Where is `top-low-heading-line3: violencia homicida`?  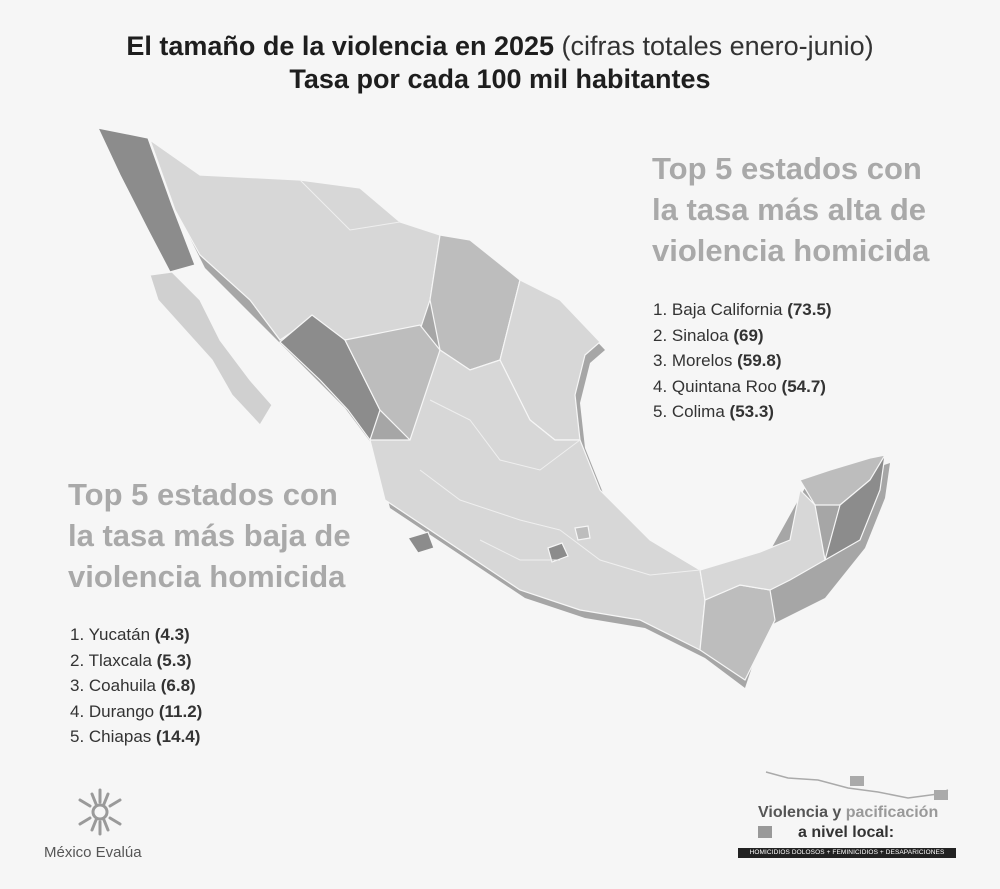 top-low-heading-line3: violencia homicida is located at coordinates (207, 576).